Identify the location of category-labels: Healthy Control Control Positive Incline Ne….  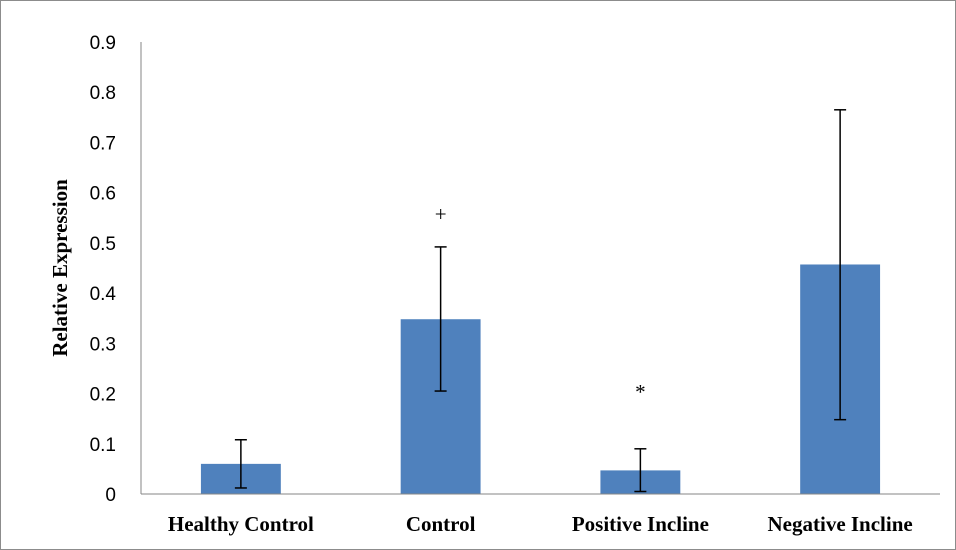
(540, 524).